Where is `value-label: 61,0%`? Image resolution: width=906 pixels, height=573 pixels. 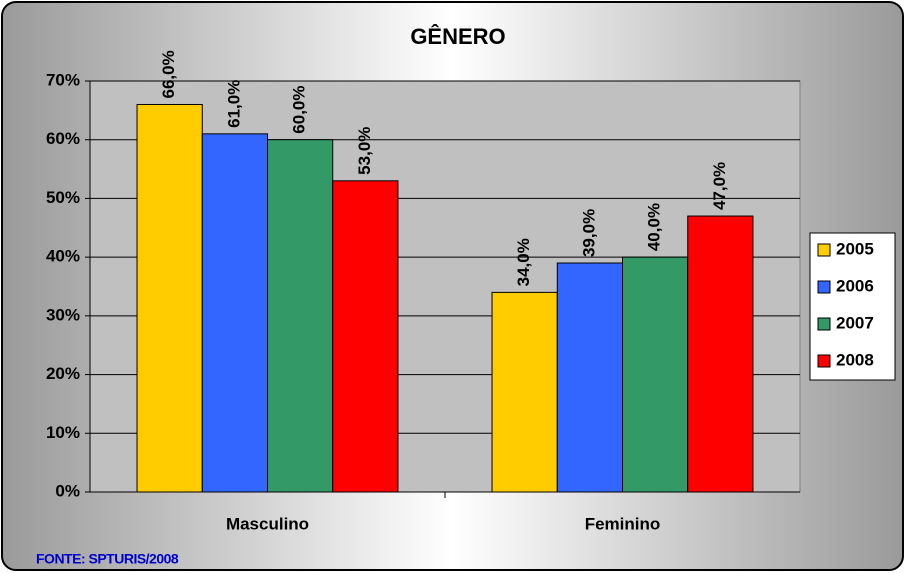
value-label: 61,0% is located at coordinates (233, 104).